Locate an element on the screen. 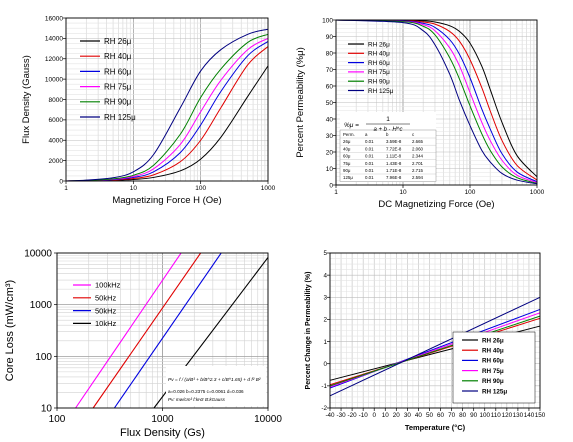 This screenshot has width=573, height=442. x-tick-label: 150 is located at coordinates (540, 415).